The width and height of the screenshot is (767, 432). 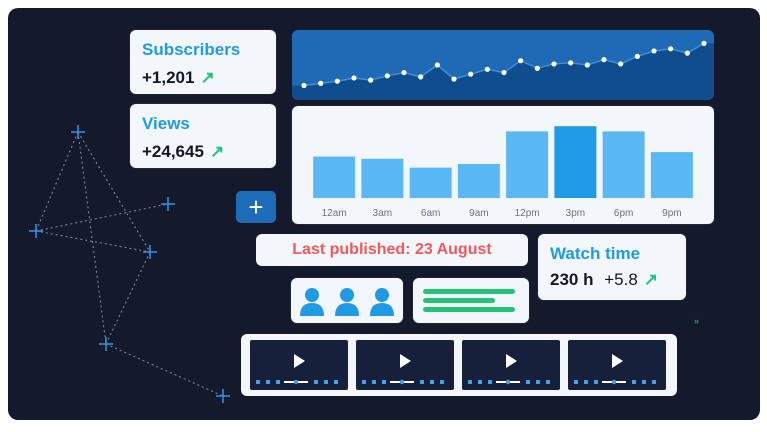 I want to click on watch-time-card: Watch time 230 h +5.8 ↗, so click(x=612, y=267).